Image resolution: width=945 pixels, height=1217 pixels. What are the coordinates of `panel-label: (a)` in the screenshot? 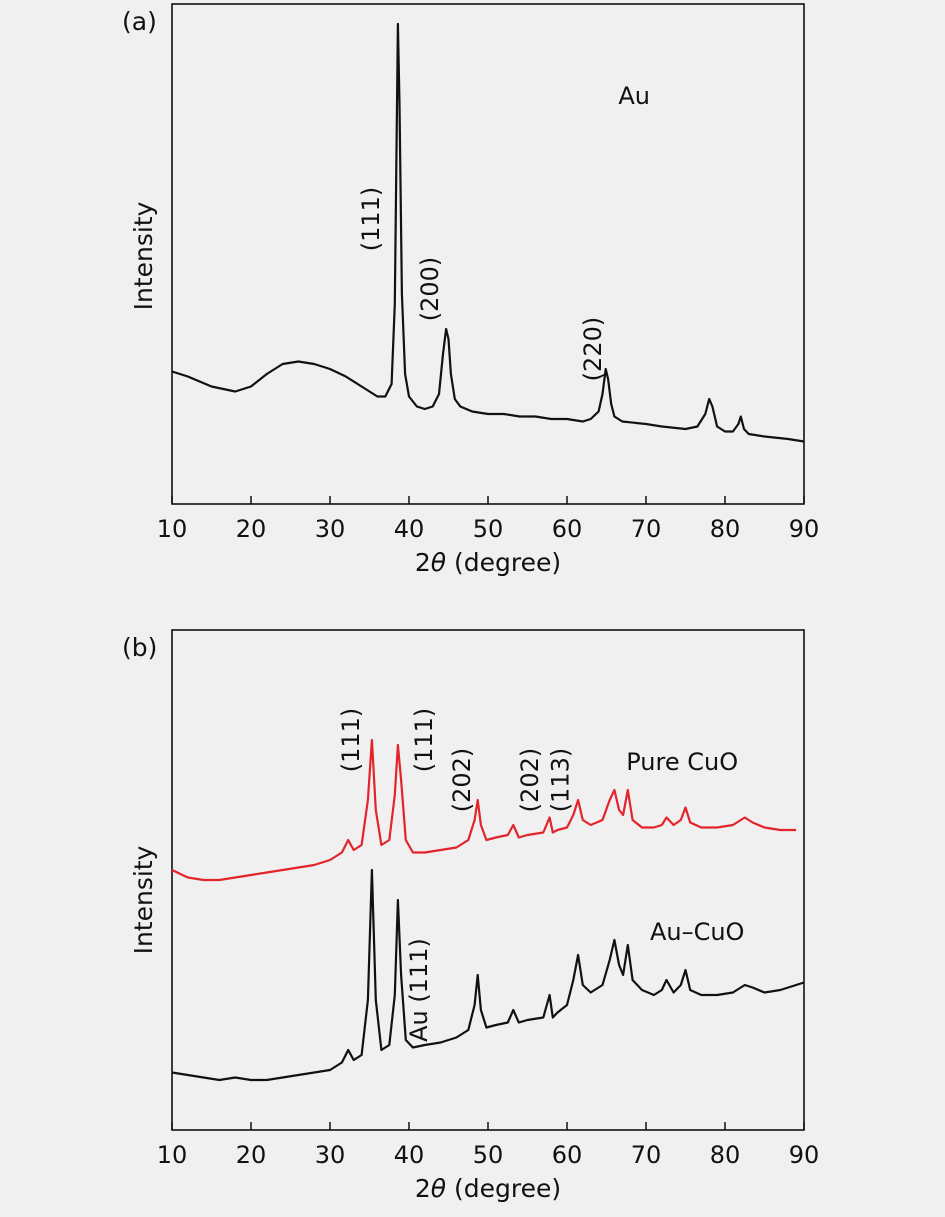 It's located at (139, 21).